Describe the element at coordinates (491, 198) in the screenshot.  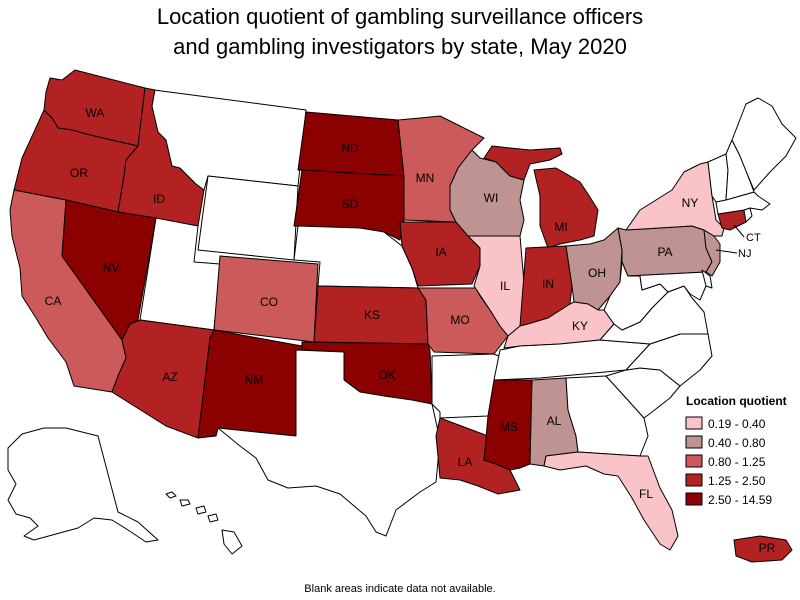
I see `label-wi: WI` at that location.